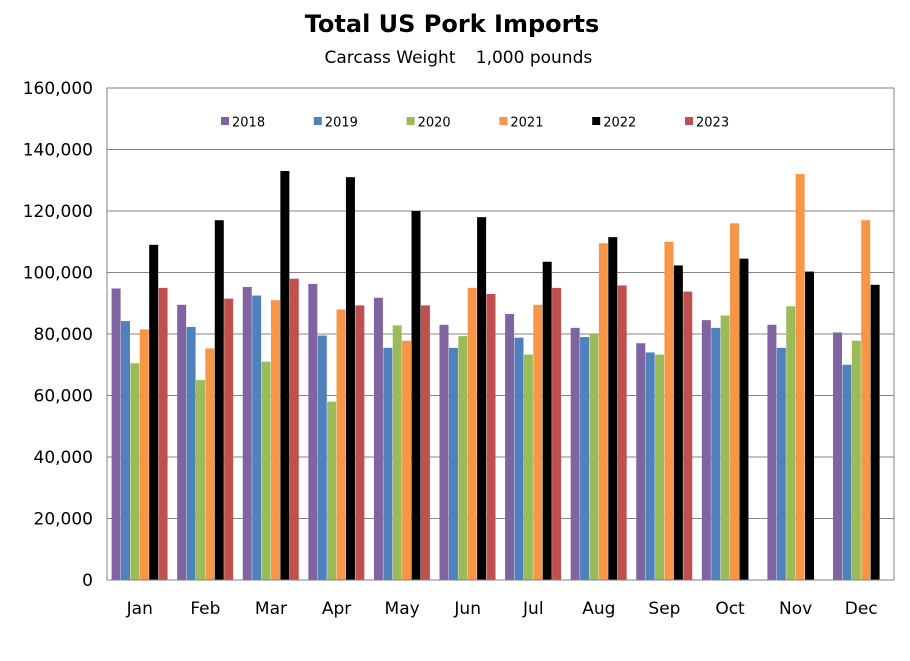 The height and width of the screenshot is (661, 910). What do you see at coordinates (275, 440) in the screenshot?
I see `bar-2021-mar` at bounding box center [275, 440].